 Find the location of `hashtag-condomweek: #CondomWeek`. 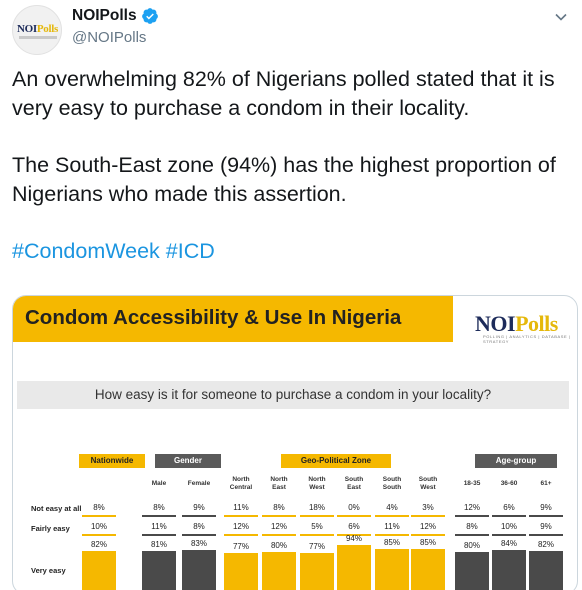

hashtag-condomweek: #CondomWeek is located at coordinates (86, 251).